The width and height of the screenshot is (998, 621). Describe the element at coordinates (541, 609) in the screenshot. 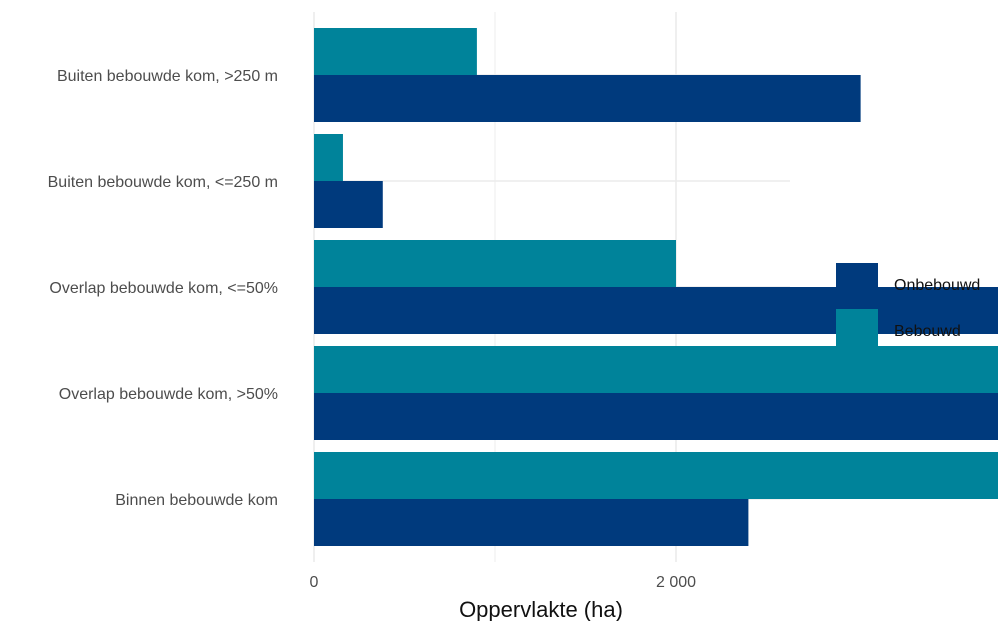

I see `x-axis-title: Oppervlakte (ha)` at that location.